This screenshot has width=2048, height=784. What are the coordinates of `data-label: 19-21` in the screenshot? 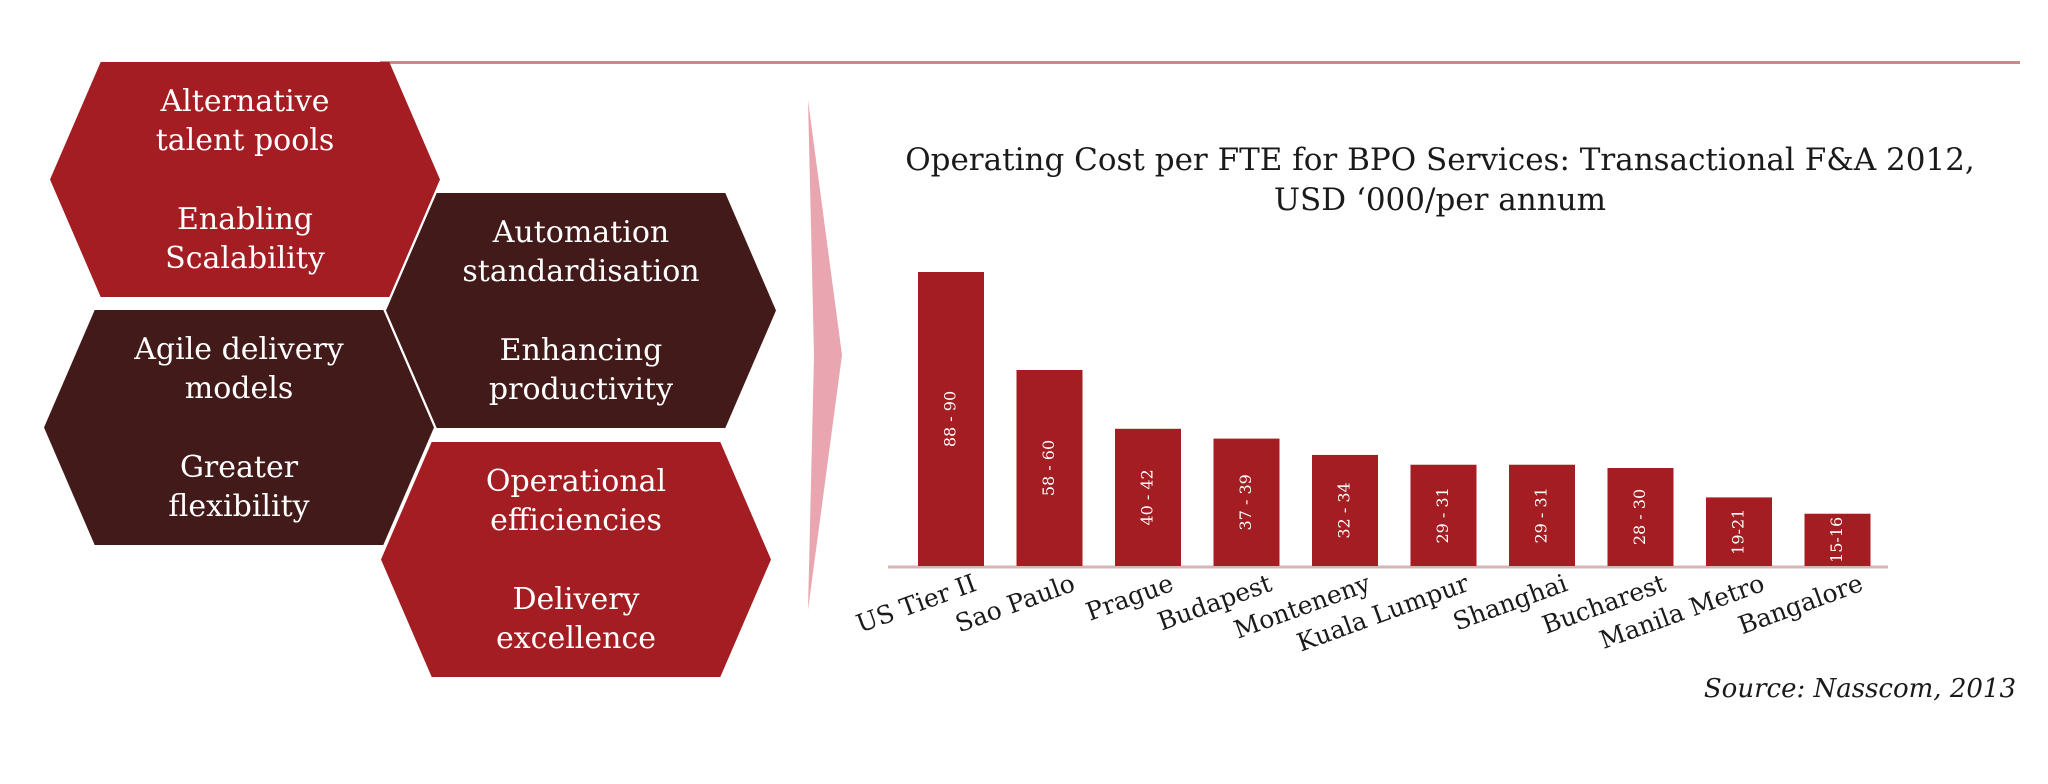 It's located at (1738, 532).